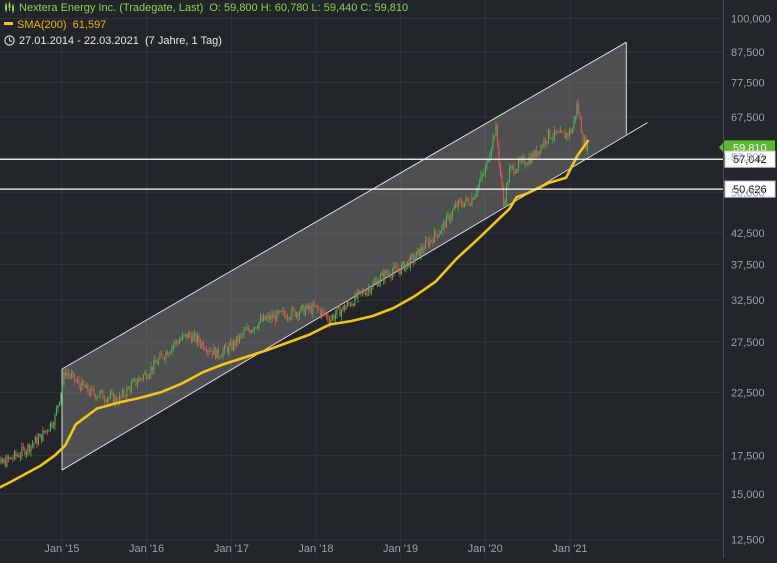 This screenshot has height=563, width=777. I want to click on y-tick-label: 12,500, so click(748, 541).